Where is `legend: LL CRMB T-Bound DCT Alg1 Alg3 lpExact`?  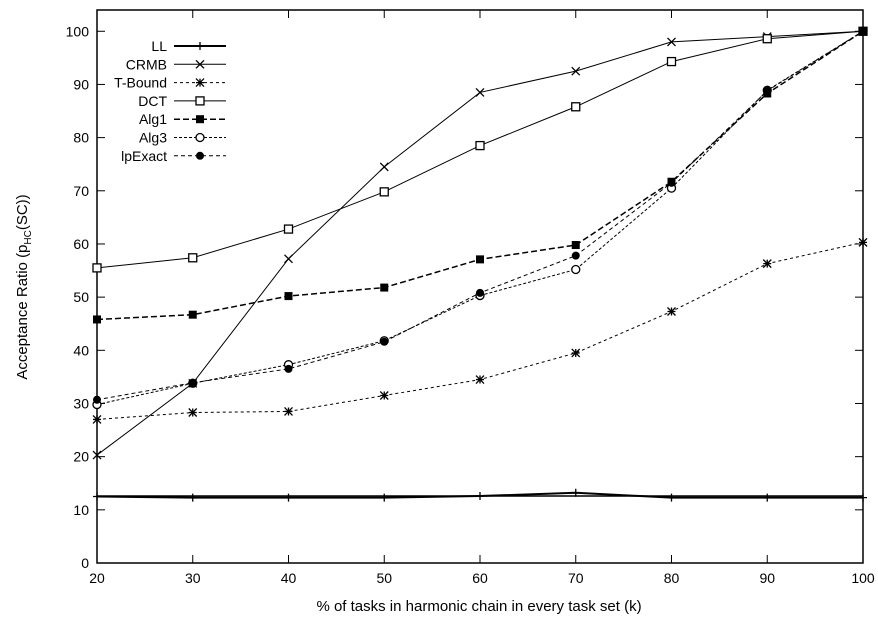 legend: LL CRMB T-Bound DCT Alg1 Alg3 lpExact is located at coordinates (170, 101).